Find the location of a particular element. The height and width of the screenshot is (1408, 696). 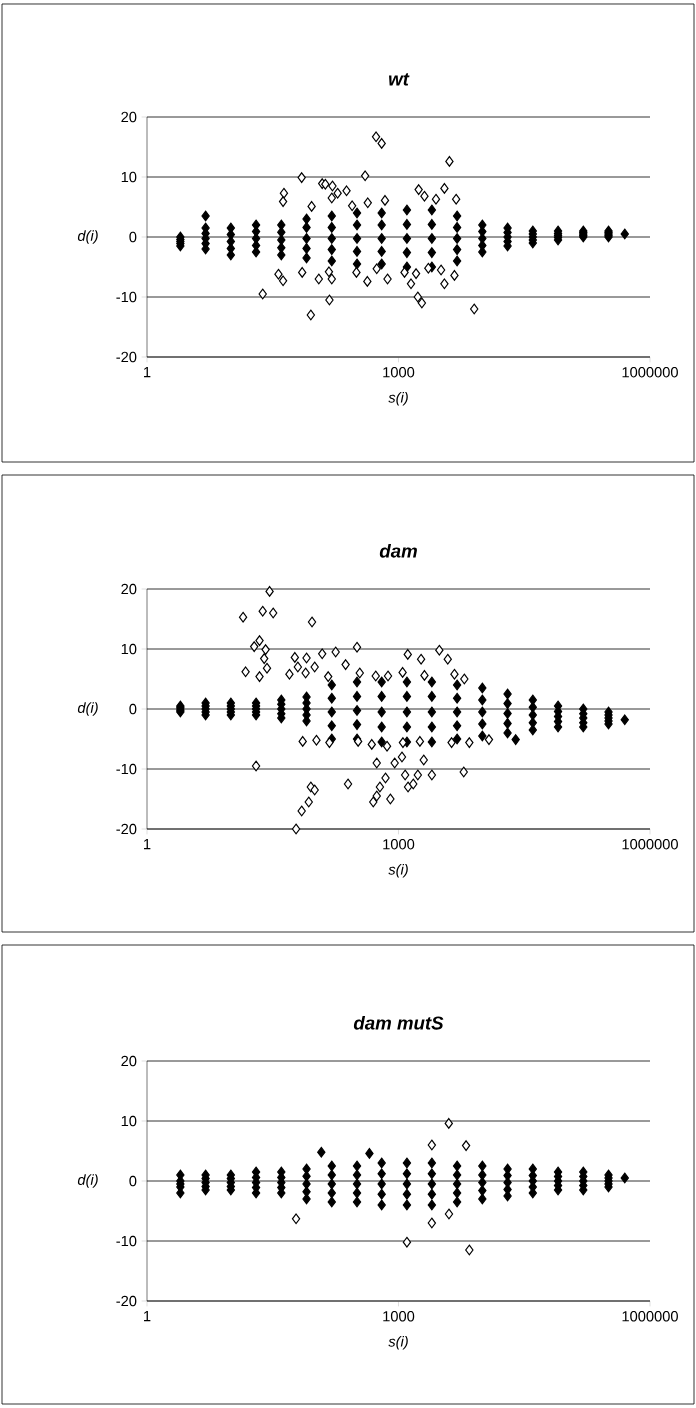

chart-title: dam mutS is located at coordinates (398, 1022).